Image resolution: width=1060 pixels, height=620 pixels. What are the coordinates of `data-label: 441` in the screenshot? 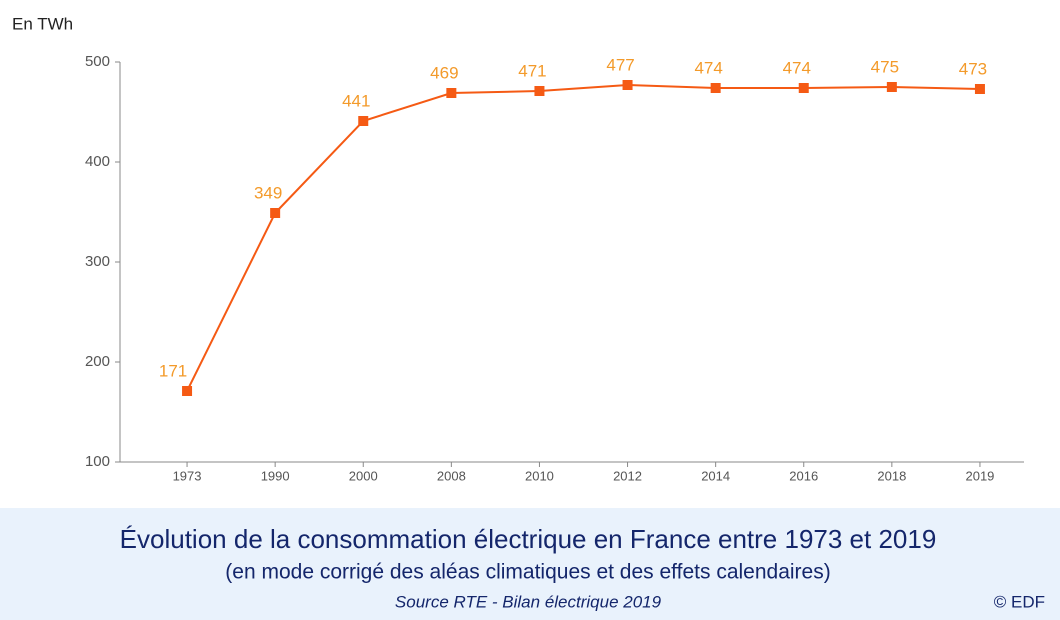 It's located at (356, 100).